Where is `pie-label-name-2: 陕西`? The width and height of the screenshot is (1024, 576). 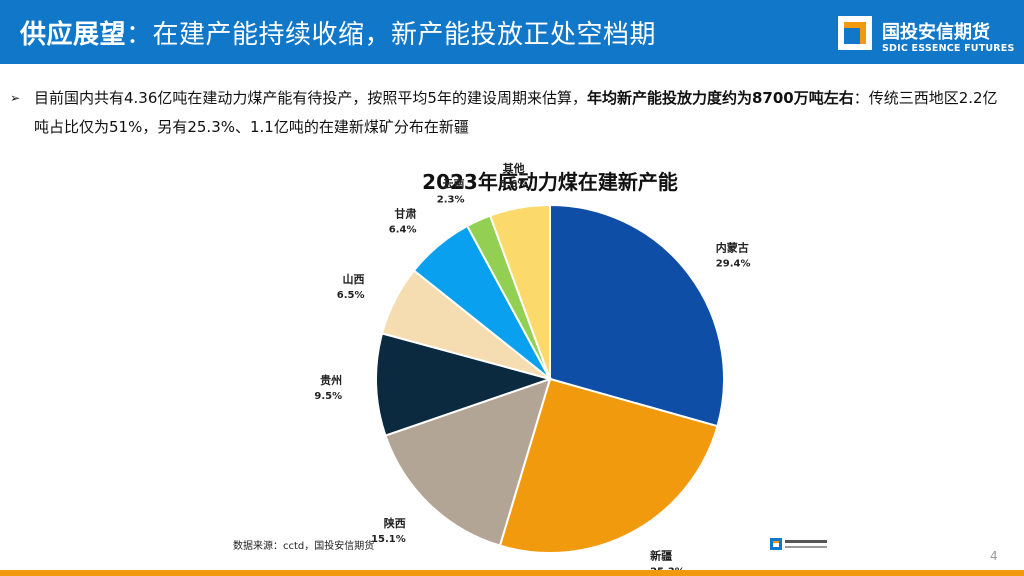 pie-label-name-2: 陕西 is located at coordinates (395, 523).